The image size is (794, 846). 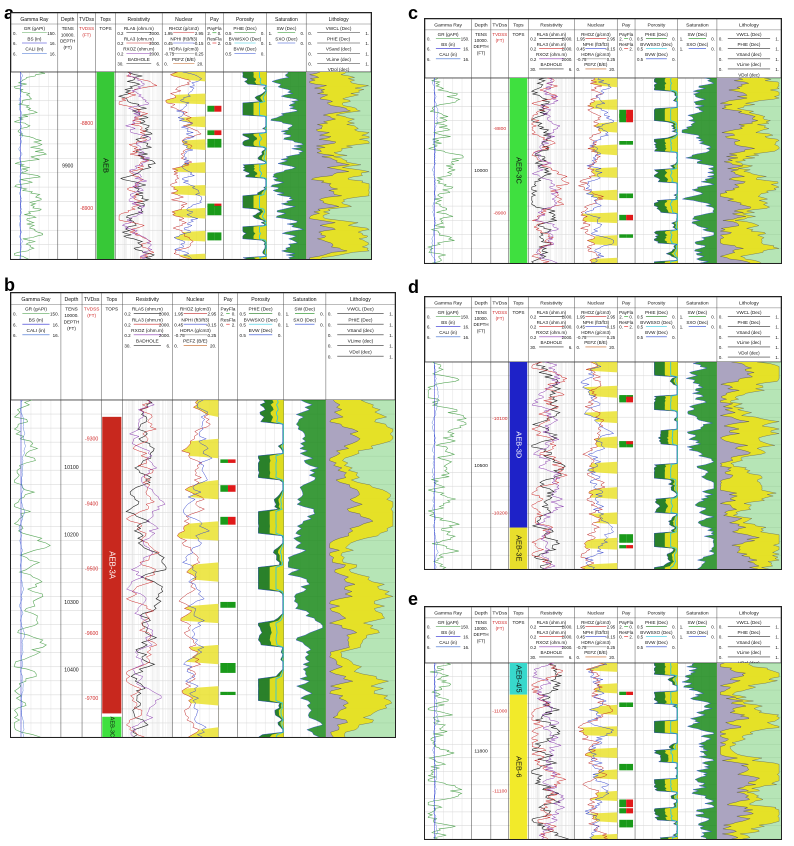 I want to click on nuclear-curve-min: -0.75, so click(x=582, y=337).